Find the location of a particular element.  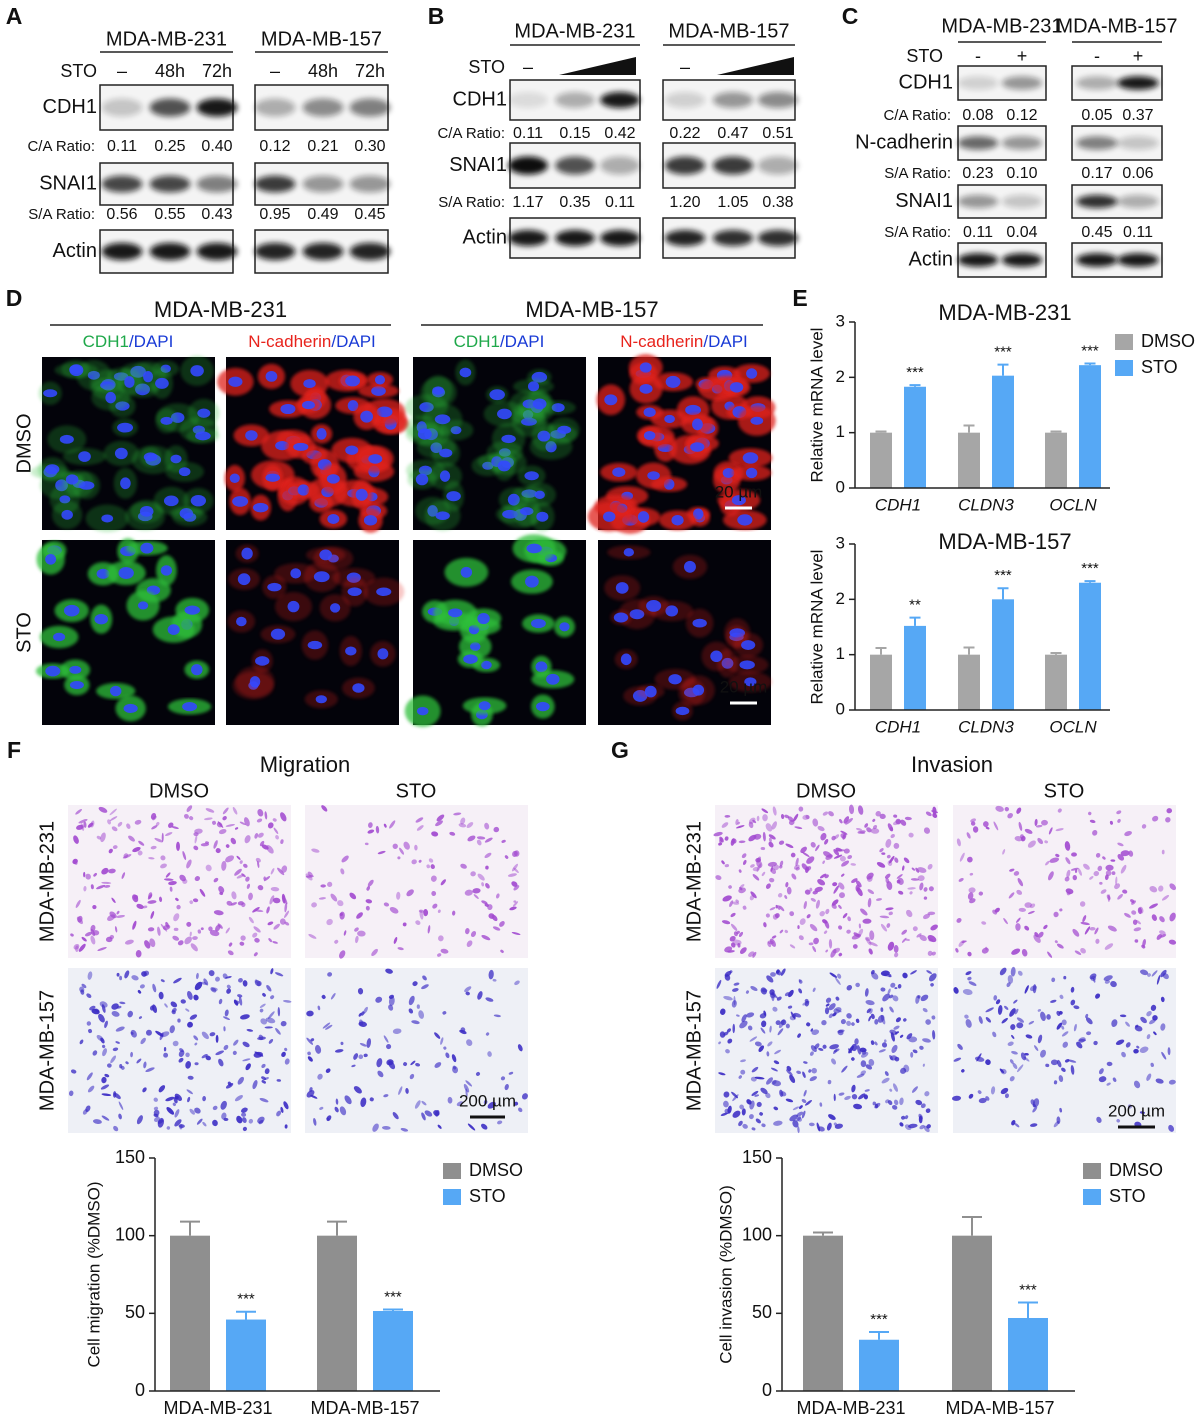

y-tick-label: 0 is located at coordinates (840, 708).